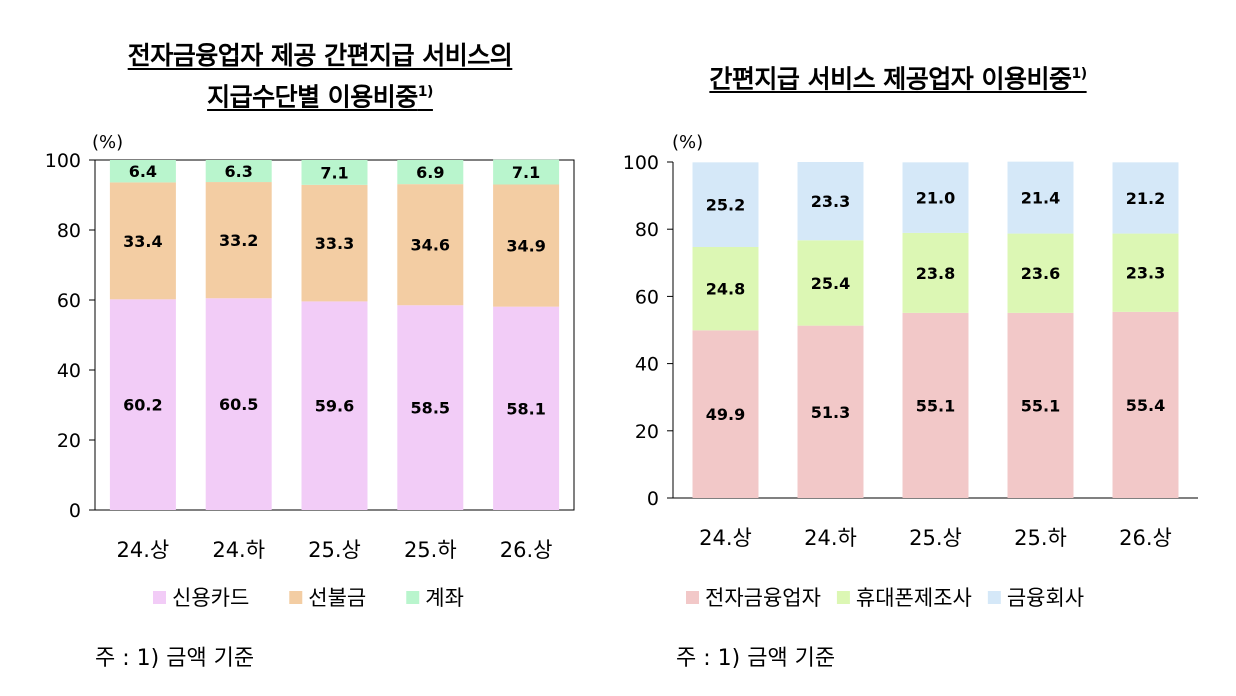  What do you see at coordinates (444, 598) in the screenshot?
I see `legend-label: 계좌` at bounding box center [444, 598].